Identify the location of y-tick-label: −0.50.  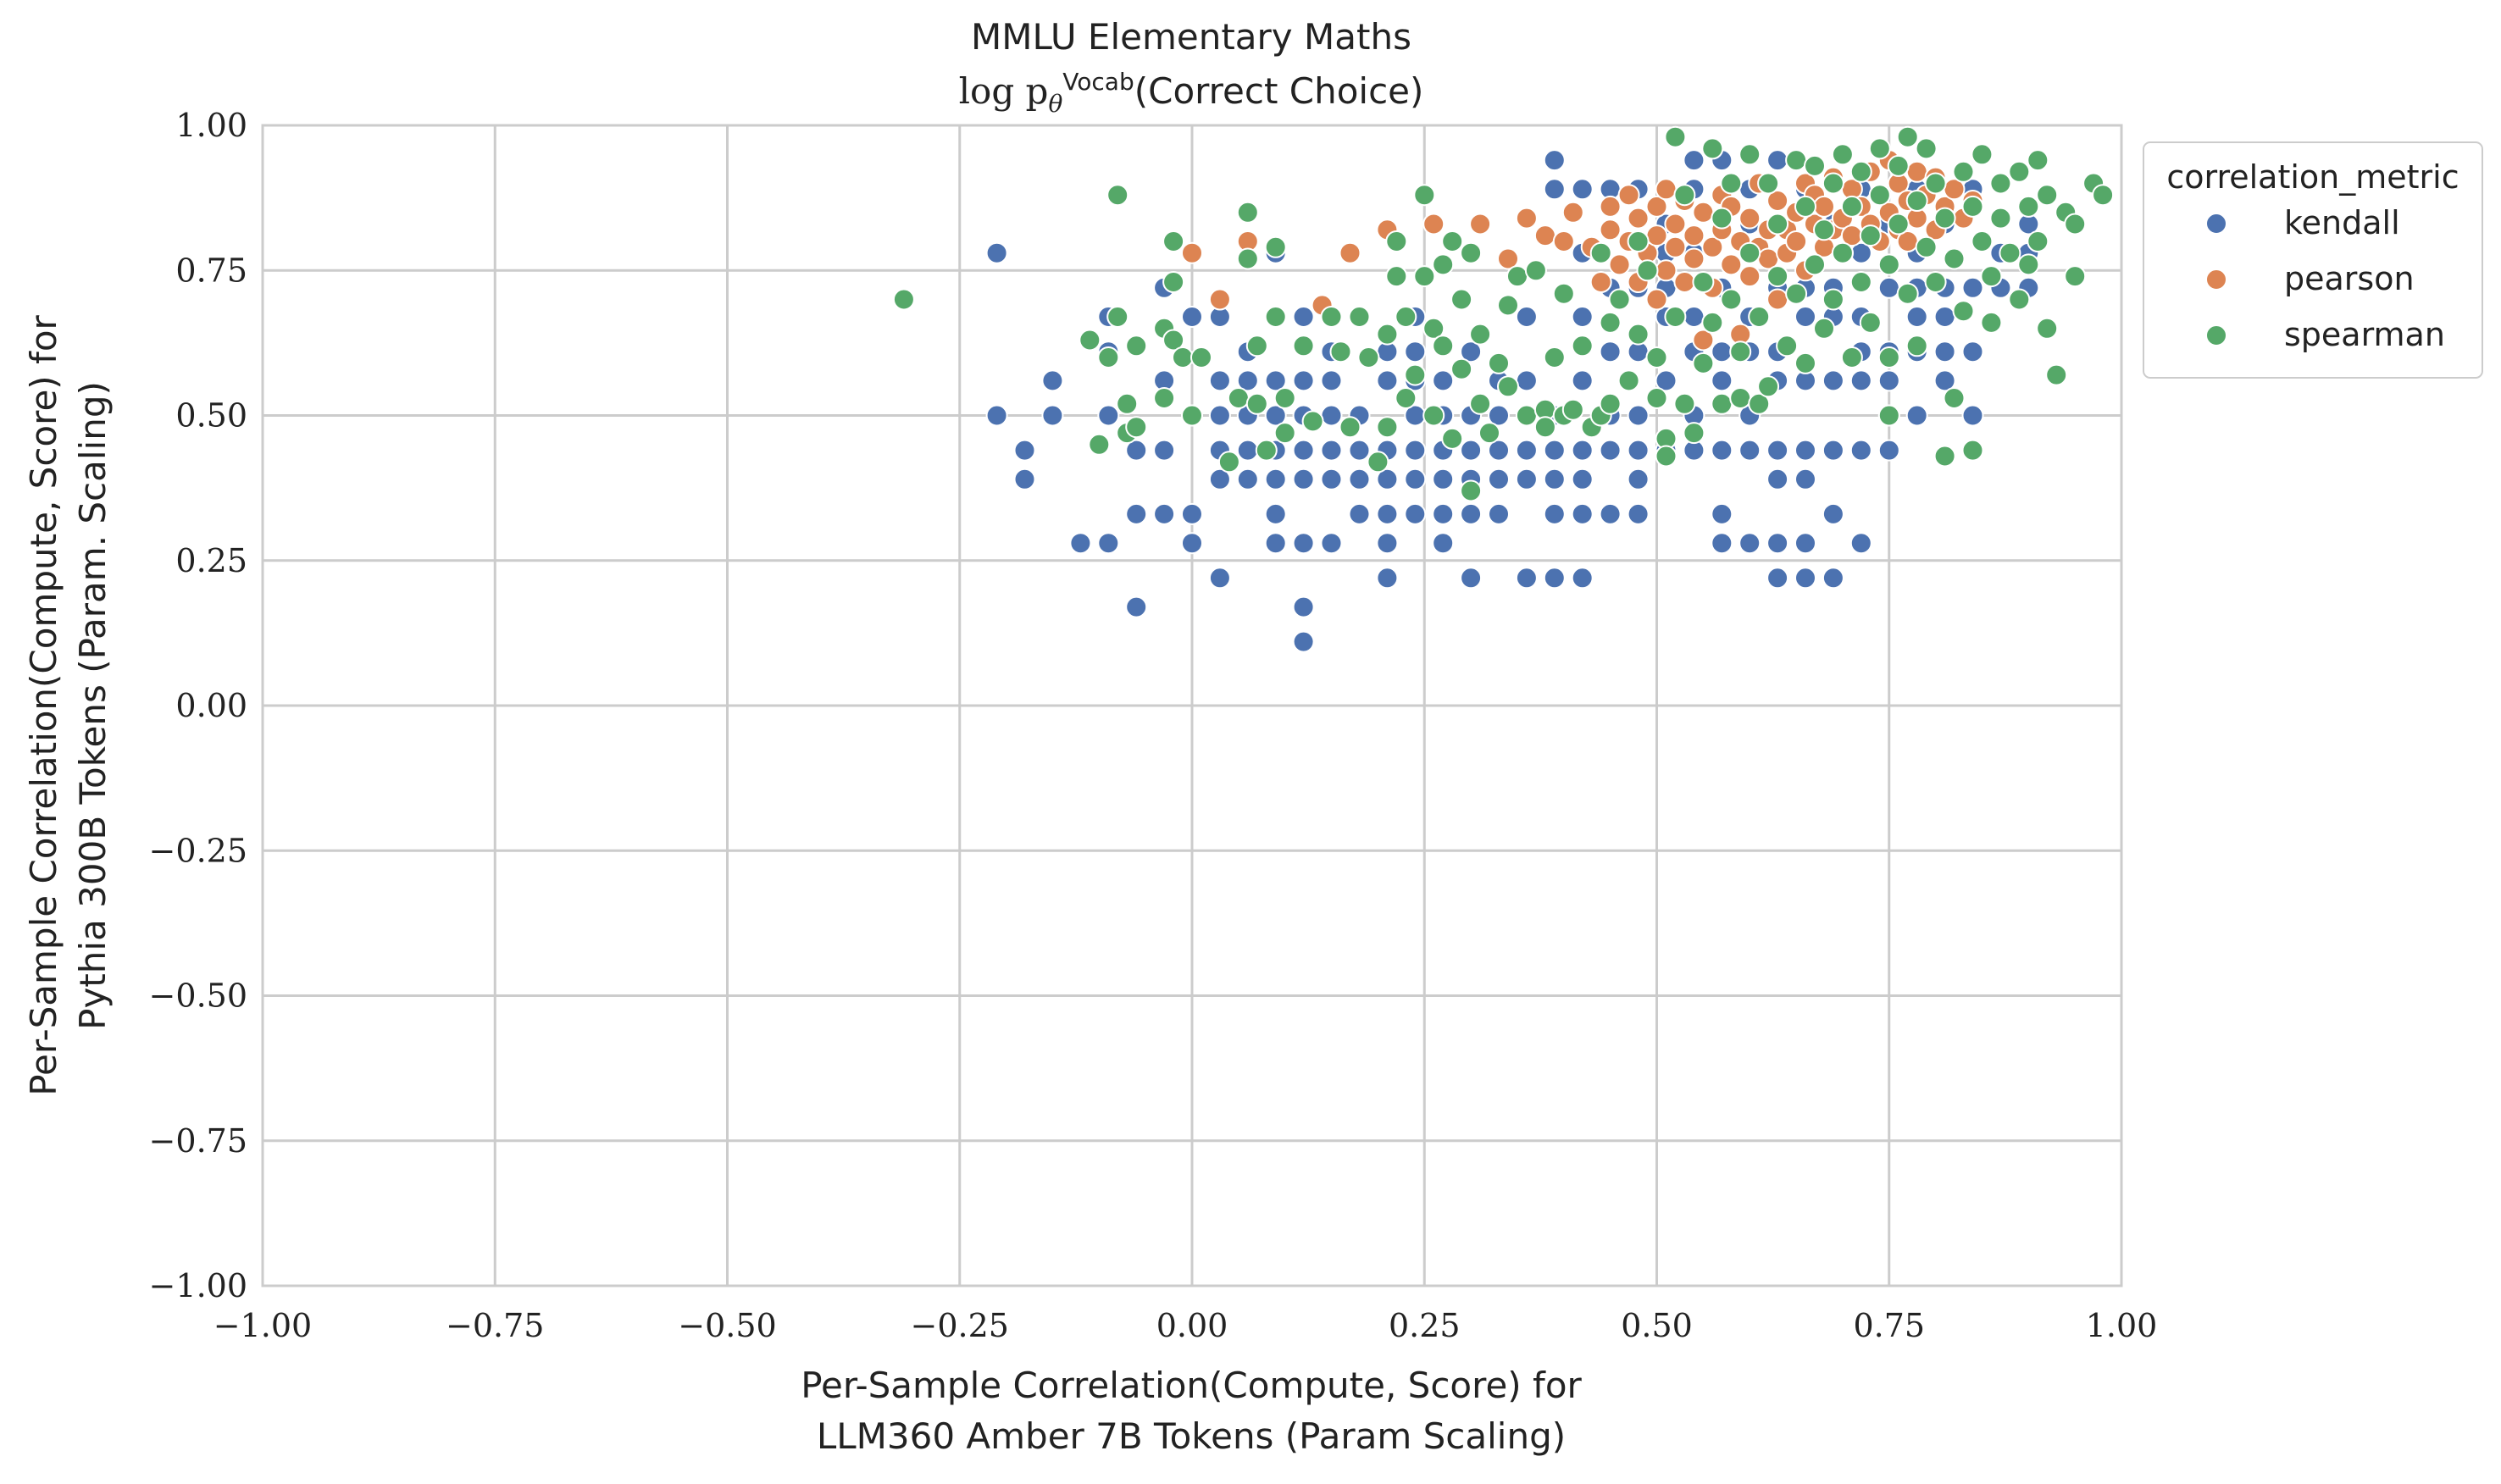
(198, 996).